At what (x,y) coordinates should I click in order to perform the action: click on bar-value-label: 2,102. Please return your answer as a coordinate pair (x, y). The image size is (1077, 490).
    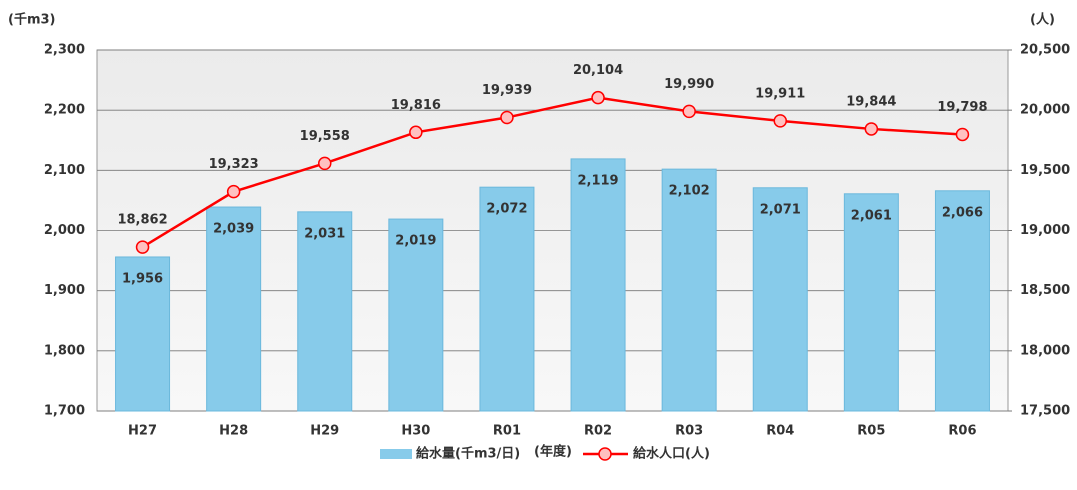
    Looking at the image, I should click on (689, 191).